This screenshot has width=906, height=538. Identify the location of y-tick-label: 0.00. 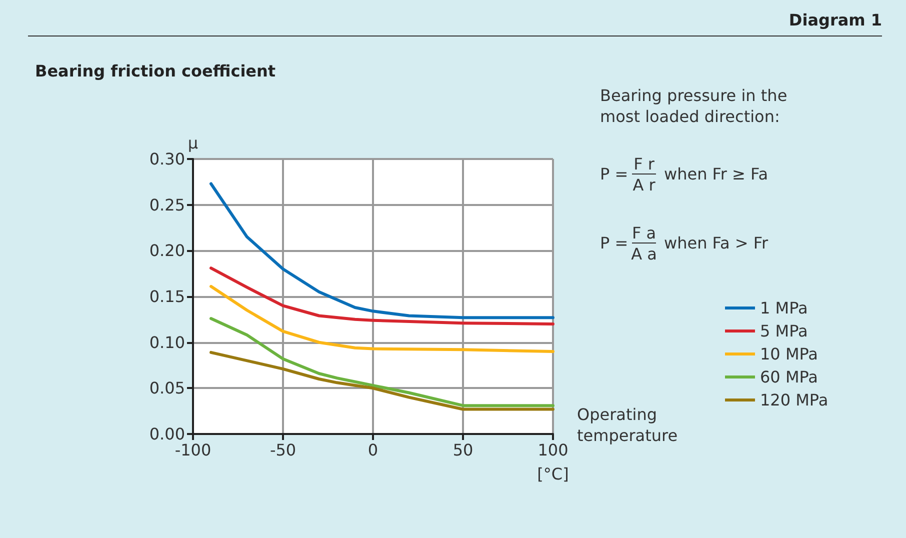
(167, 434).